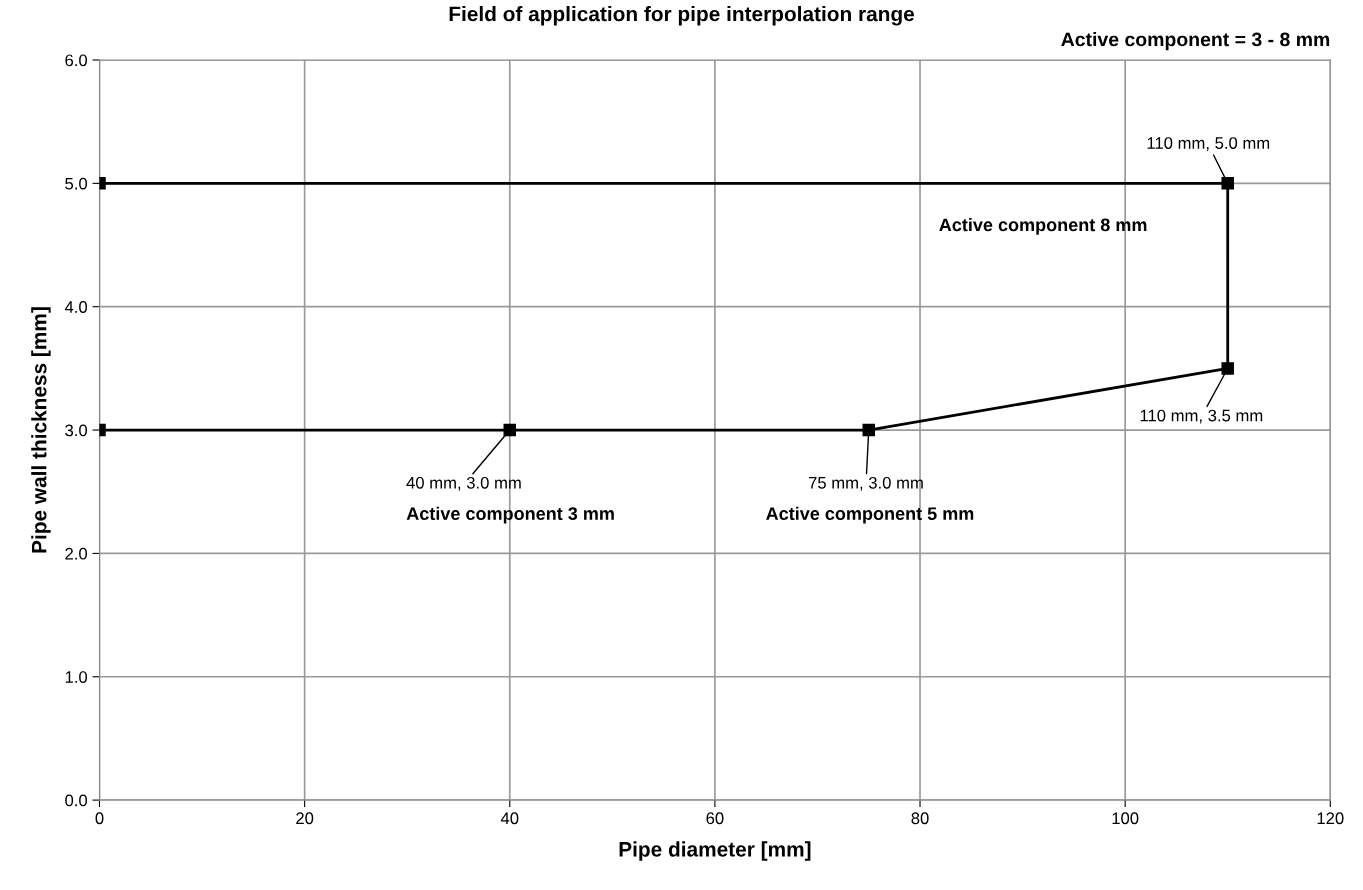  What do you see at coordinates (1330, 818) in the screenshot?
I see `x-tick-label: 120` at bounding box center [1330, 818].